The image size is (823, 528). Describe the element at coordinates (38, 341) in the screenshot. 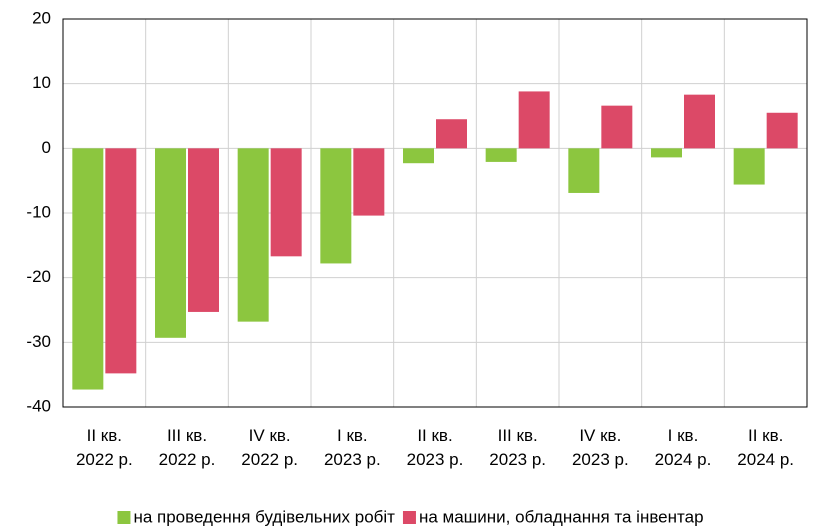

I see `y-tick-label: -30` at that location.